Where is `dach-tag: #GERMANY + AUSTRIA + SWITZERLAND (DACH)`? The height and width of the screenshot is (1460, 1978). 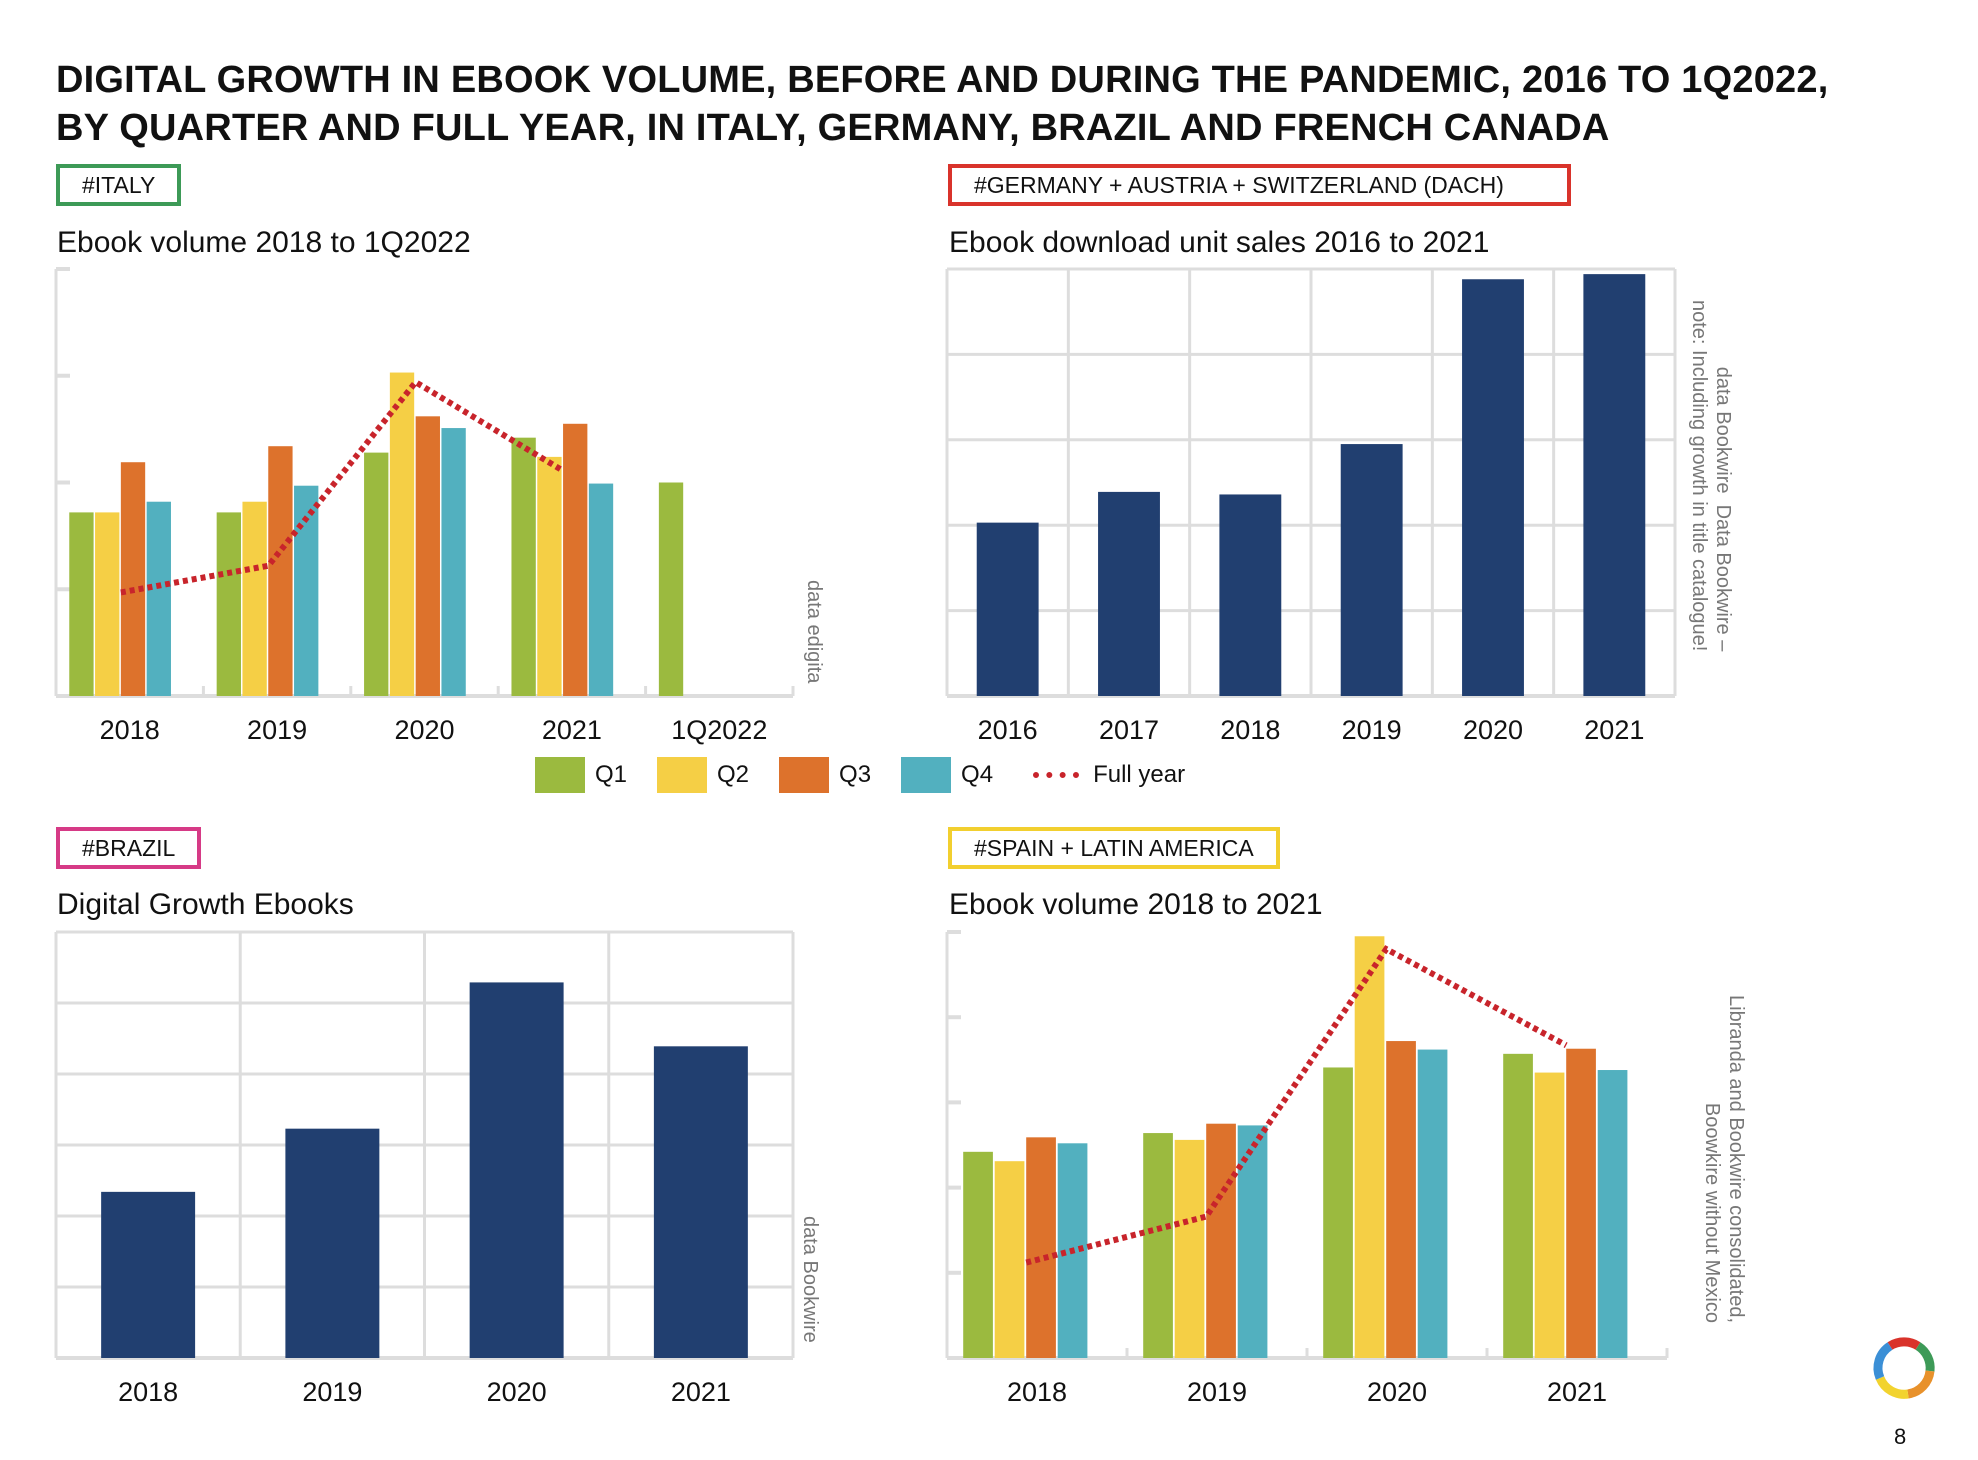
dach-tag: #GERMANY + AUSTRIA + SWITZERLAND (DACH) is located at coordinates (1259, 185).